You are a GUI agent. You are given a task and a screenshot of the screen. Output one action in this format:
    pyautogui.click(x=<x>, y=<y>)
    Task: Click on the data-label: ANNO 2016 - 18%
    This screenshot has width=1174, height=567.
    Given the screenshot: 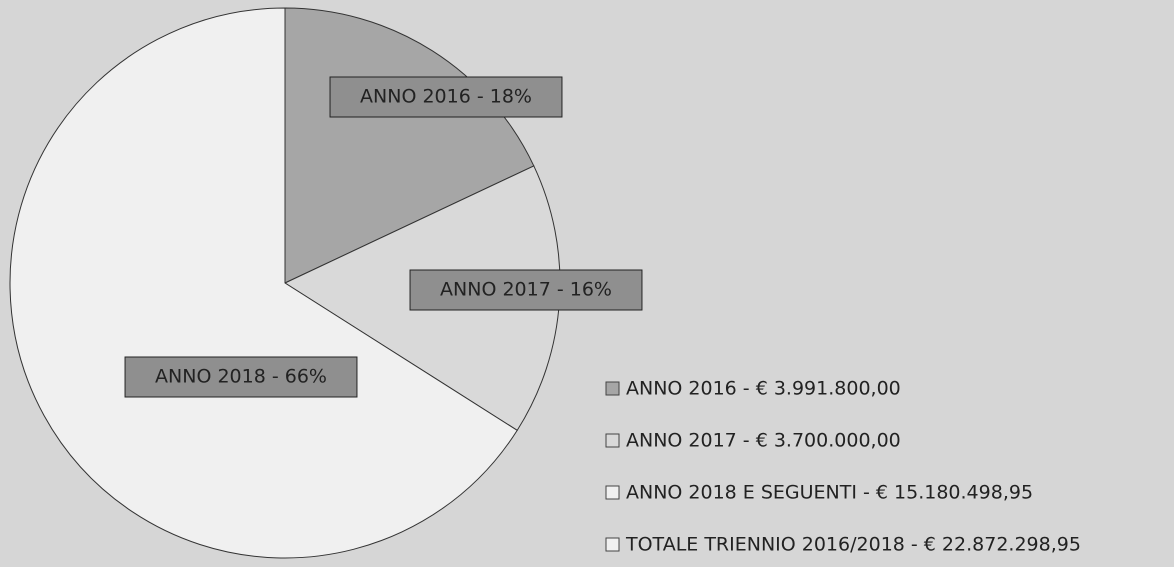 What is the action you would take?
    pyautogui.click(x=446, y=97)
    